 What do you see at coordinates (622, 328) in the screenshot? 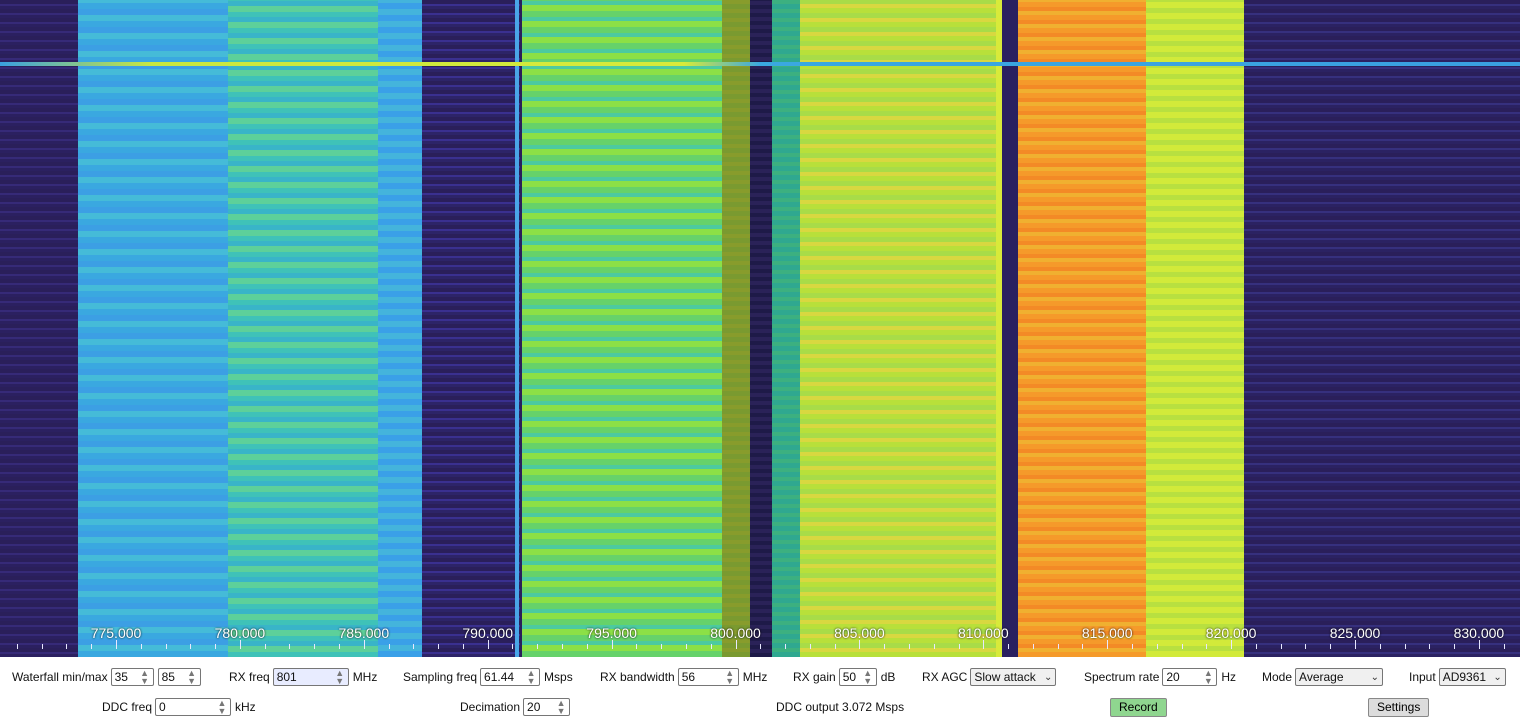
I see `band-green-left` at bounding box center [622, 328].